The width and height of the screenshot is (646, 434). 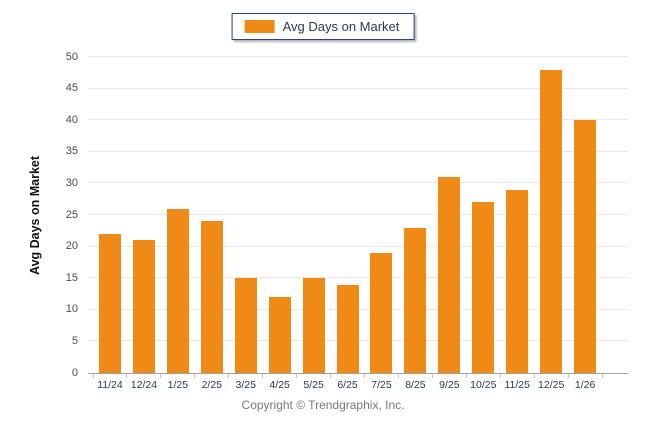 I want to click on y-tick-label-5: 5, so click(x=74, y=340).